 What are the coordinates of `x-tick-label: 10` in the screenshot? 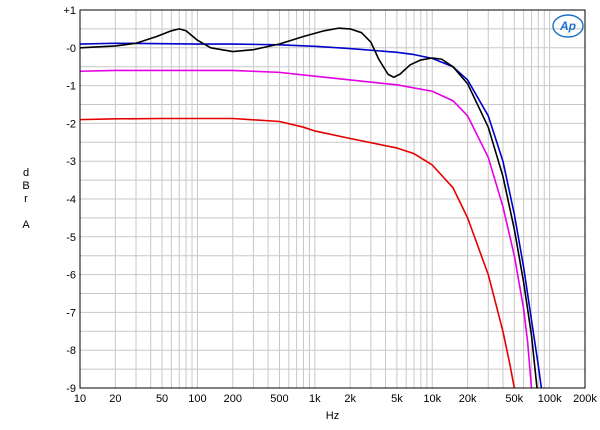 It's located at (80, 399).